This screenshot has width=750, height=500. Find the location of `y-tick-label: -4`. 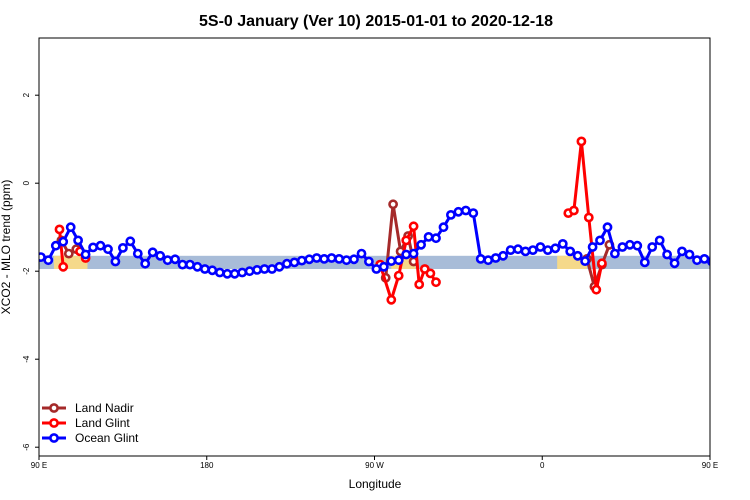

y-tick-label: -4 is located at coordinates (26, 359).